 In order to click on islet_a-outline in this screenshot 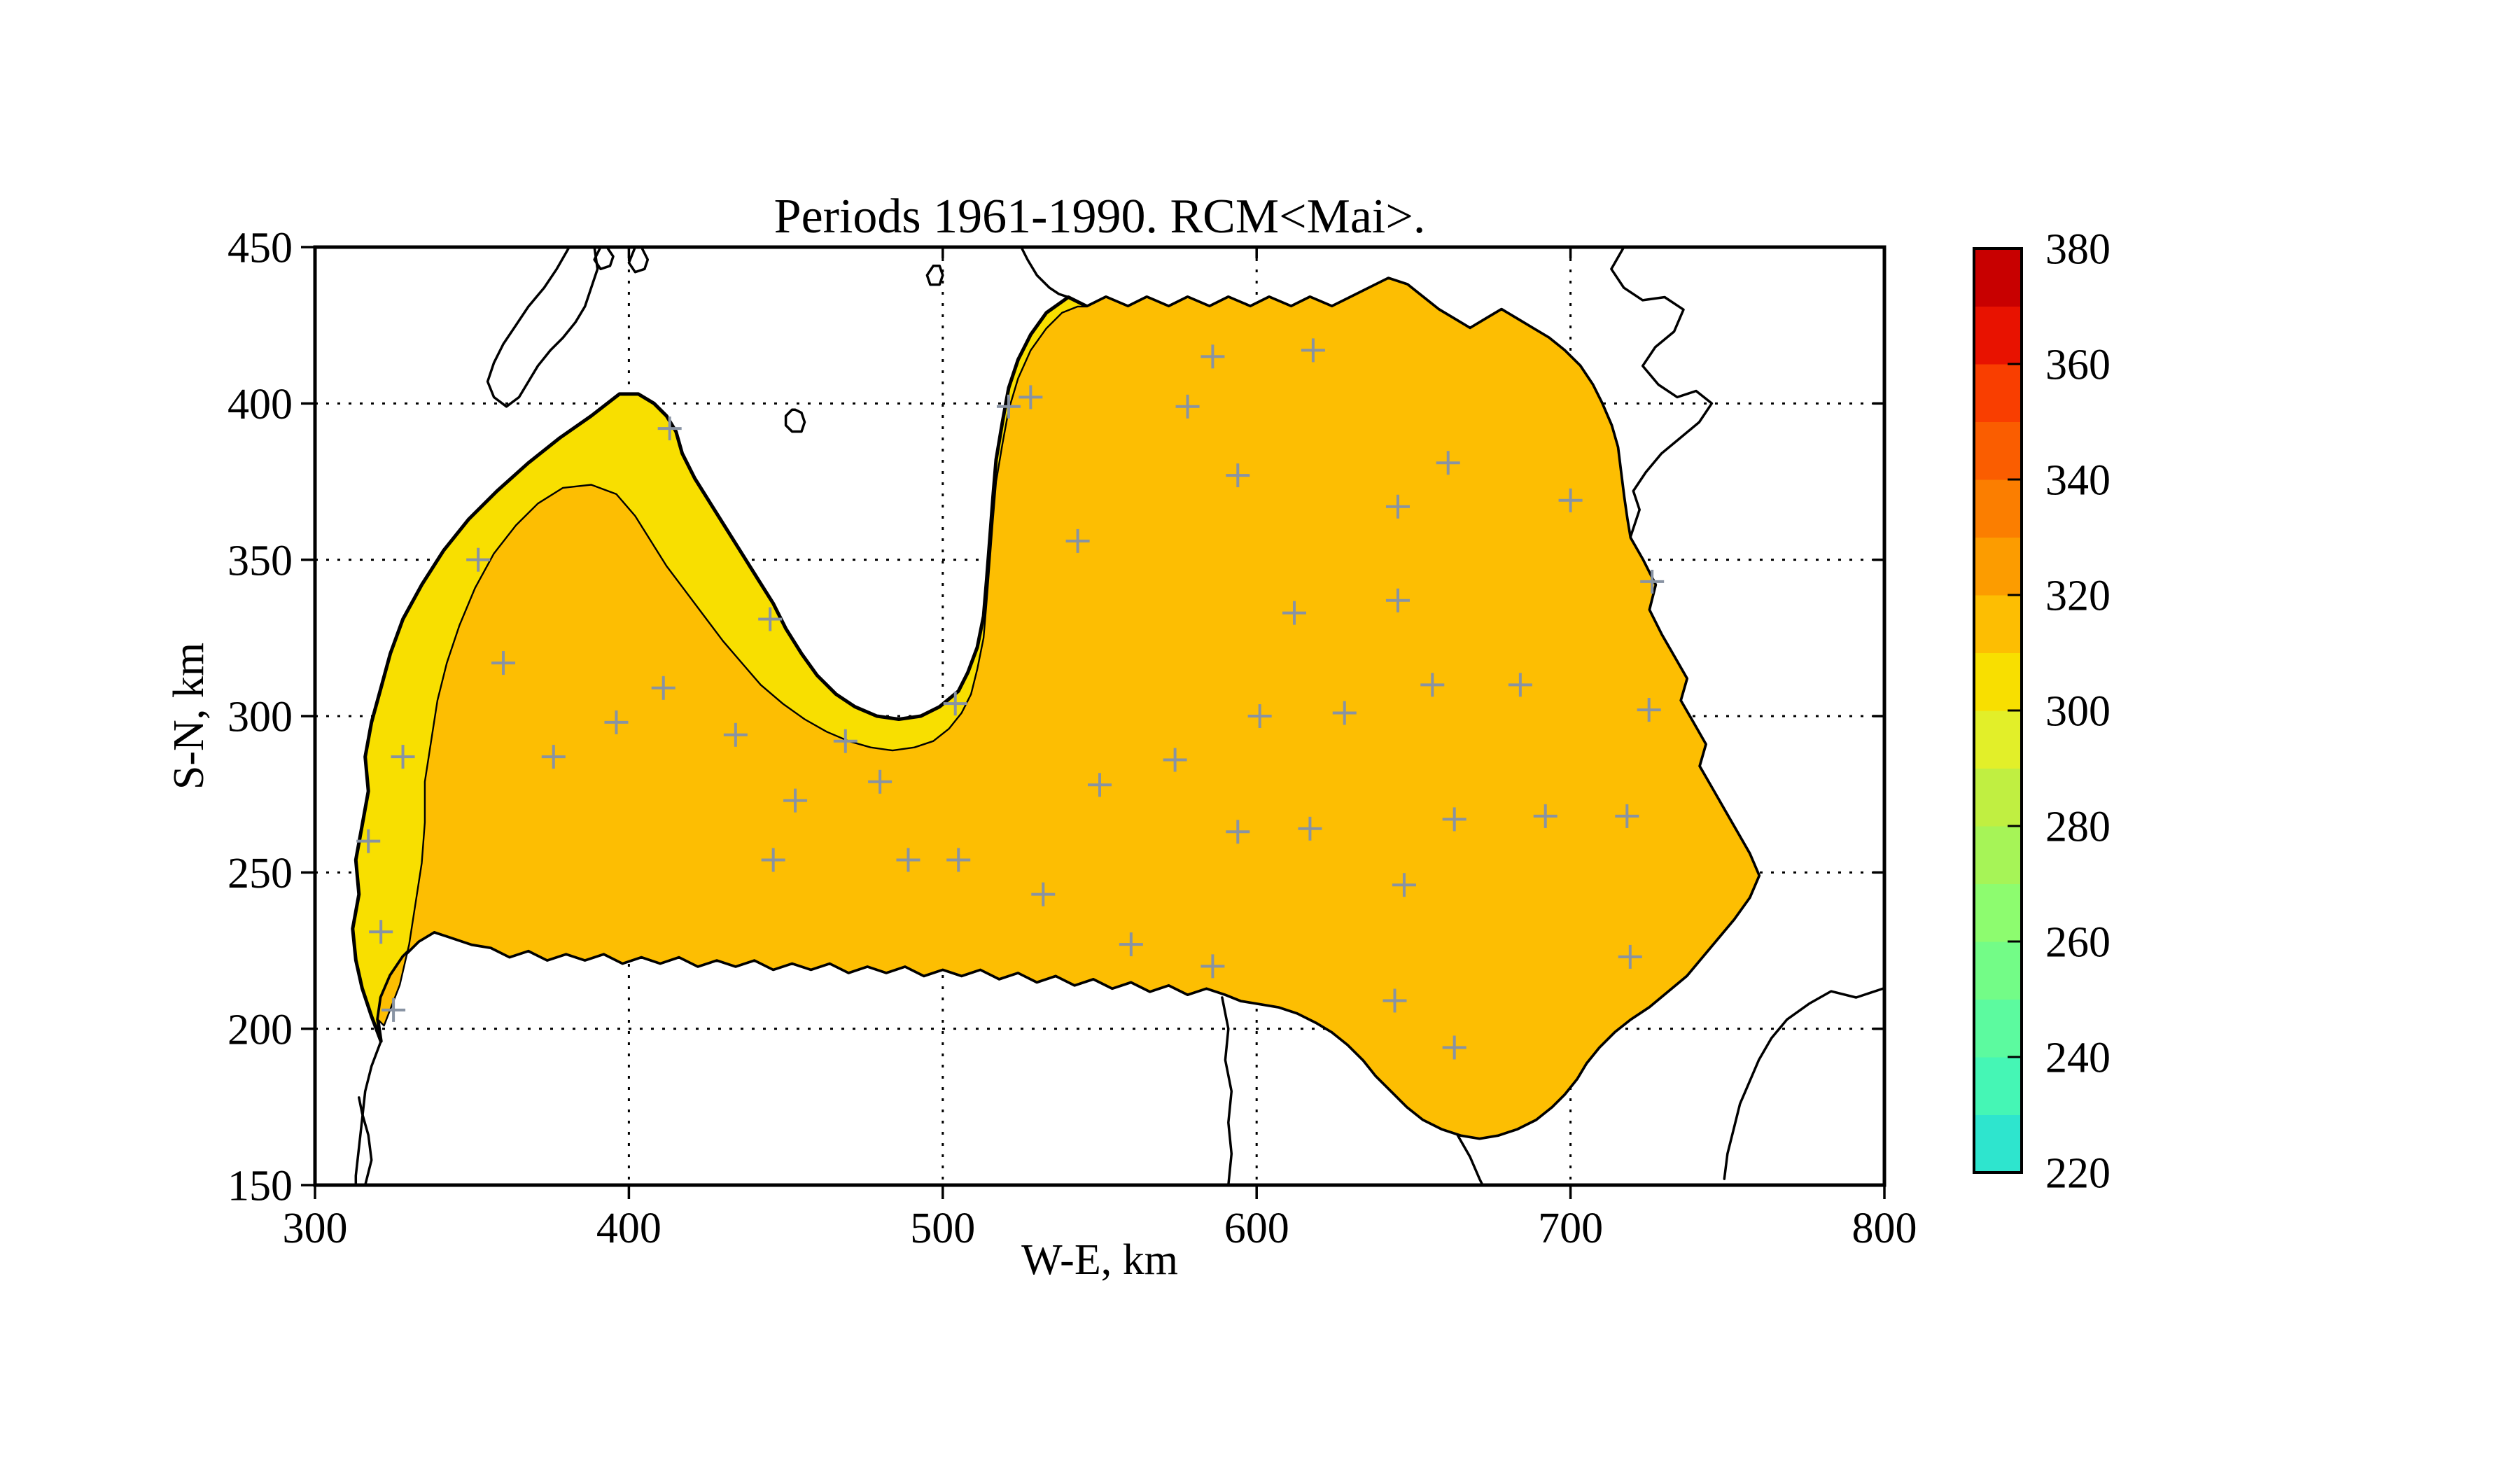, I will do `click(604, 258)`.